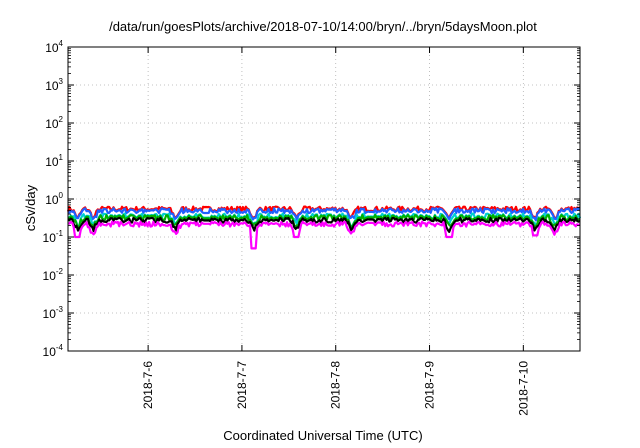 The image size is (640, 448). Describe the element at coordinates (53, 351) in the screenshot. I see `y-tick-label: 10⁻⁴` at that location.